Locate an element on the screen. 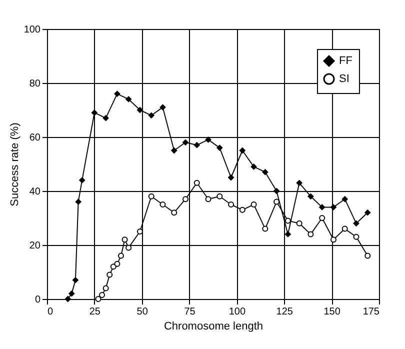 Image resolution: width=405 pixels, height=349 pixels. x-tick-label: 75 is located at coordinates (190, 312).